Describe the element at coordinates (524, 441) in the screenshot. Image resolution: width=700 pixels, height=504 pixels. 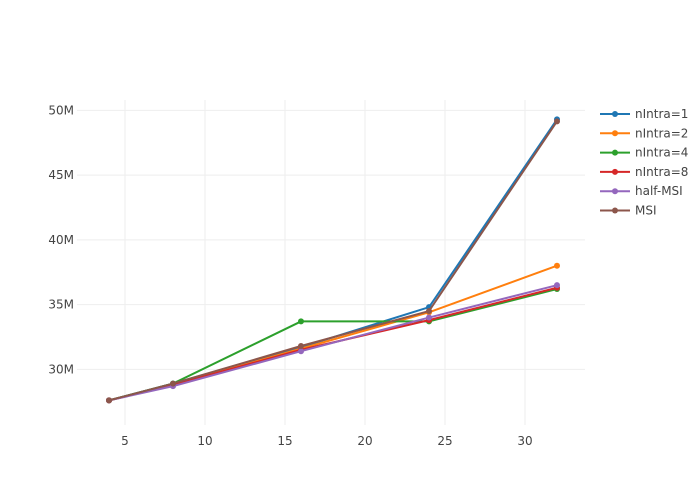
I see `x-tick-label: 30` at that location.